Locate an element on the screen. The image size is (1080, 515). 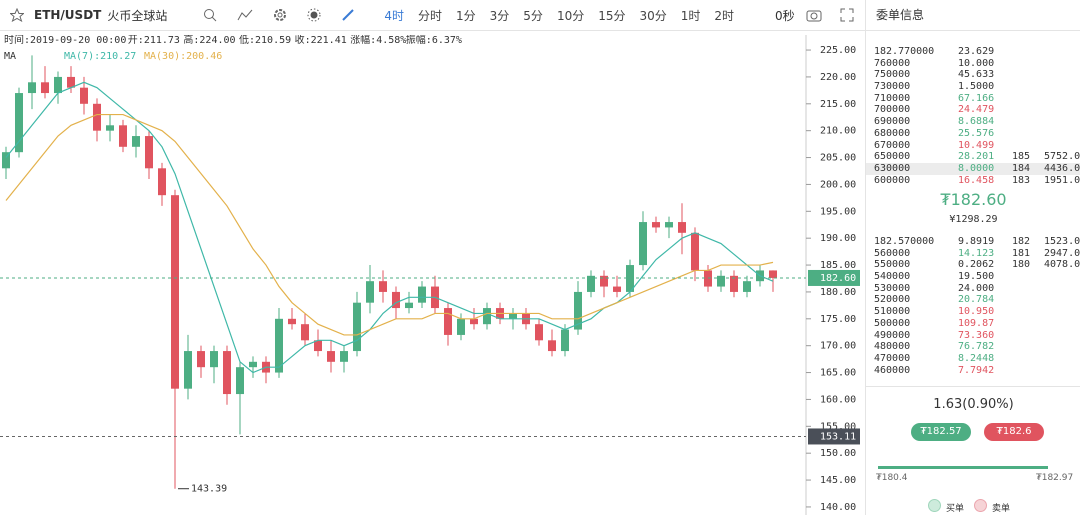
ohlc-info: 收:221.41 is located at coordinates (321, 40).